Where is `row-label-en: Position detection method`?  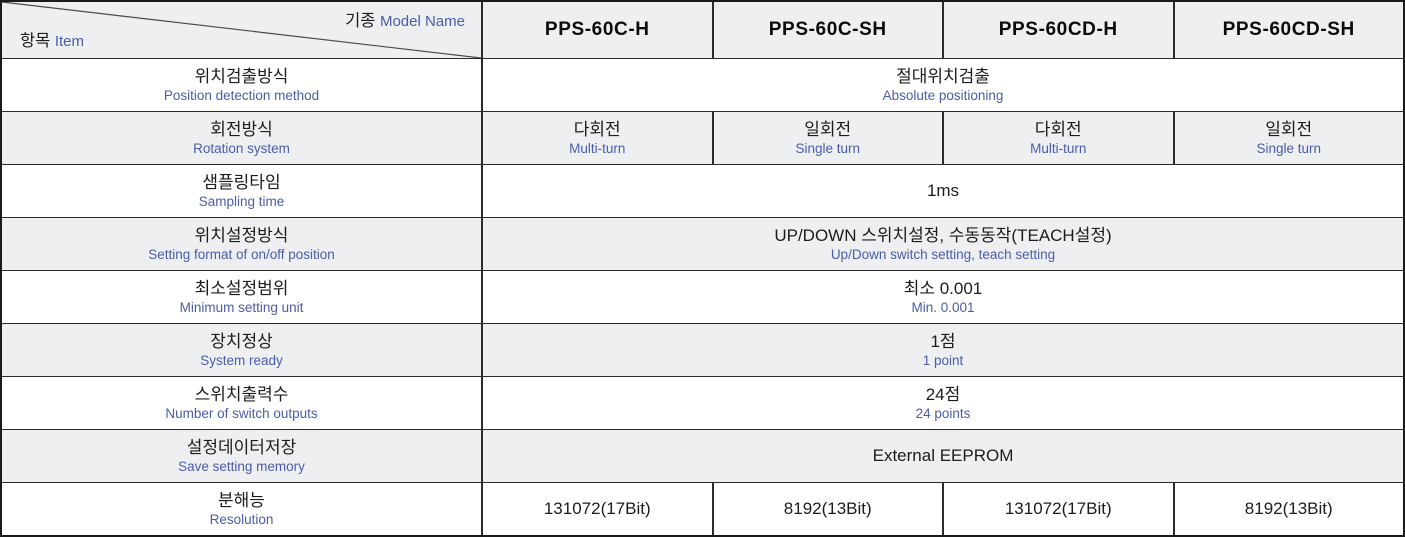
row-label-en: Position detection method is located at coordinates (241, 95).